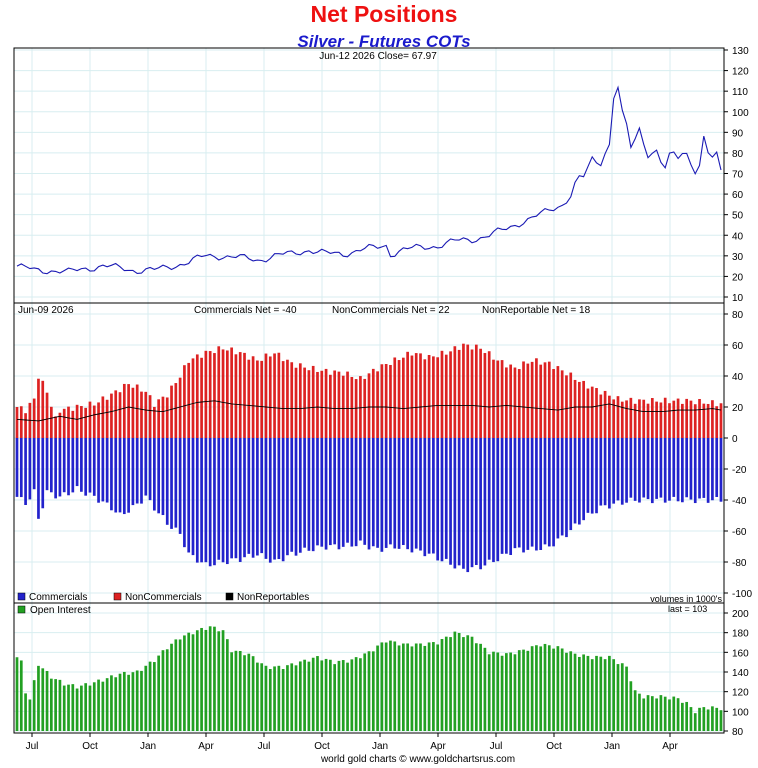  What do you see at coordinates (738, 175) in the screenshot?
I see `y-tick-label: 70` at bounding box center [738, 175].